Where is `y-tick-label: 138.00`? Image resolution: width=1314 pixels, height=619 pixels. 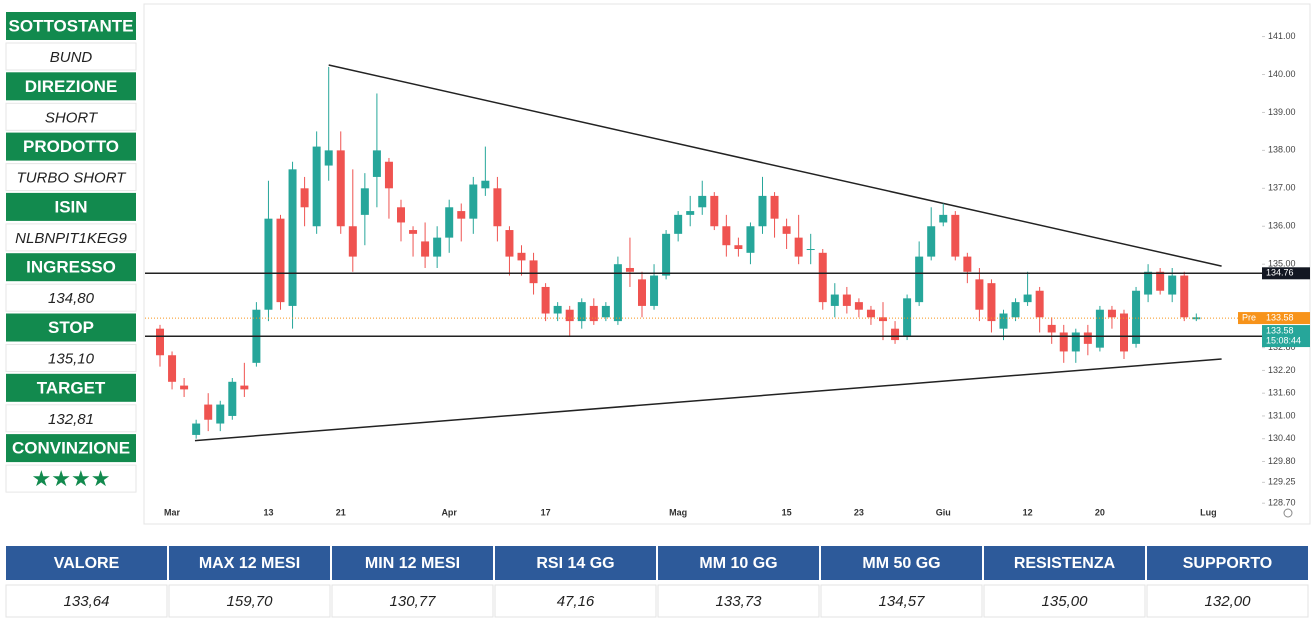 y-tick-label: 138.00 is located at coordinates (1282, 150).